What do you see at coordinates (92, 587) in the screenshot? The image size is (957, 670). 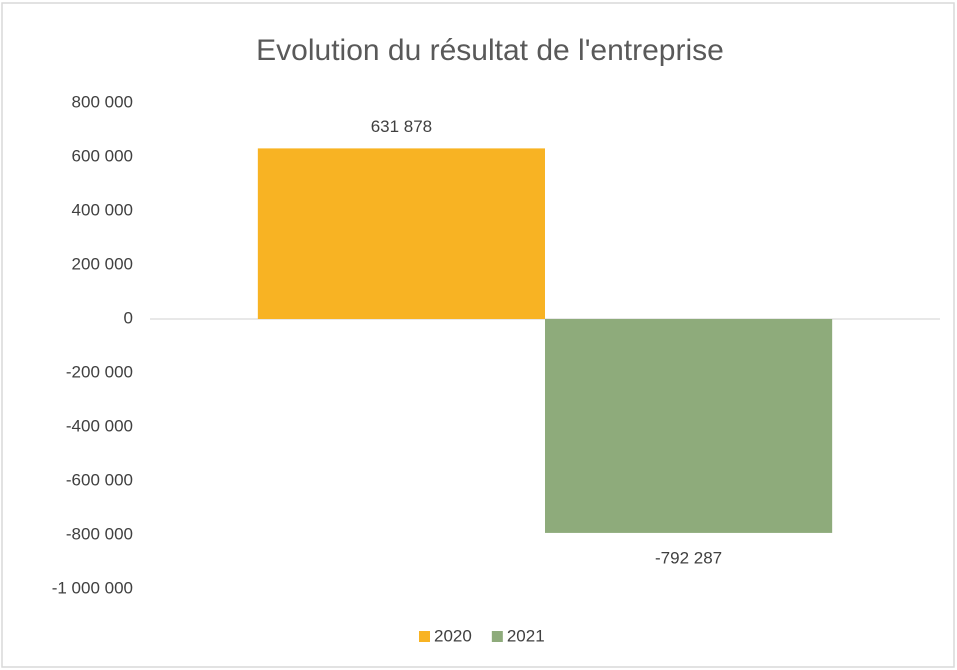 I see `y-tick-label: -1 000 000` at bounding box center [92, 587].